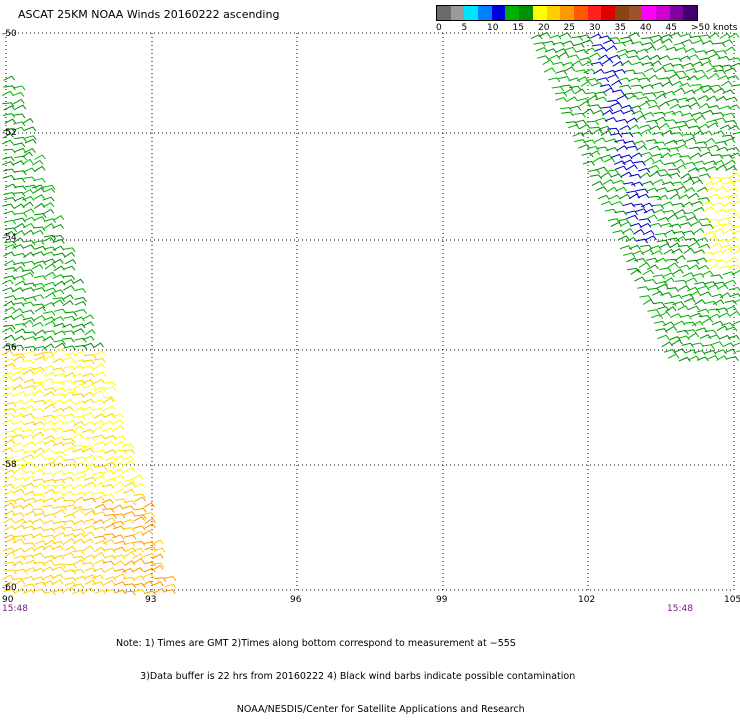 The image size is (740, 726). What do you see at coordinates (296, 600) in the screenshot?
I see `lon-label-96: 96` at bounding box center [296, 600].